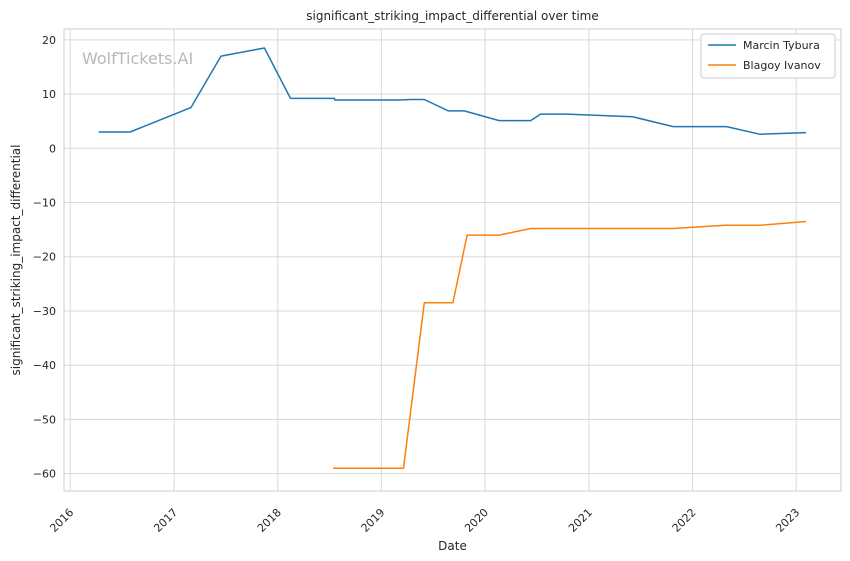  I want to click on y-tick-label: 20, so click(49, 40).